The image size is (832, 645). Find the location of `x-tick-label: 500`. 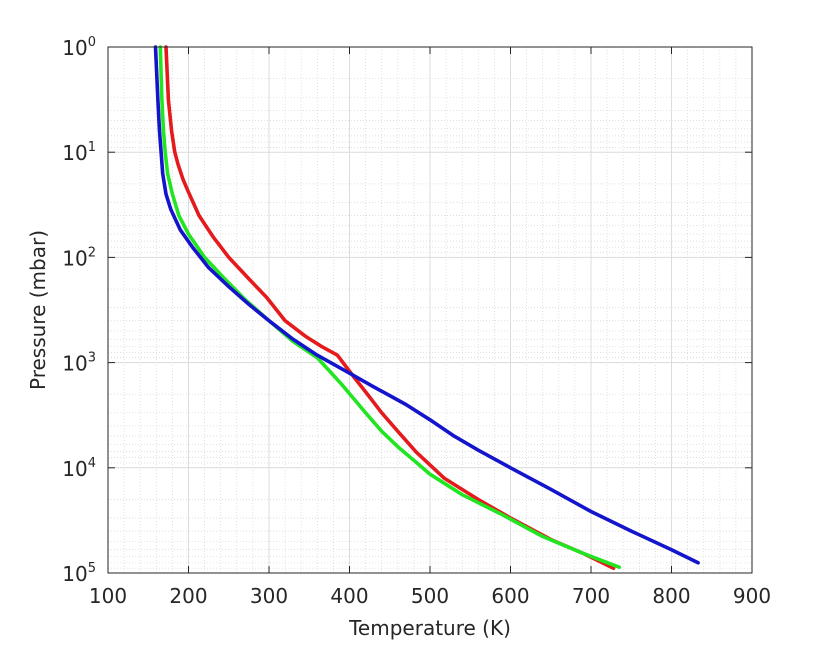

x-tick-label: 500 is located at coordinates (430, 596).